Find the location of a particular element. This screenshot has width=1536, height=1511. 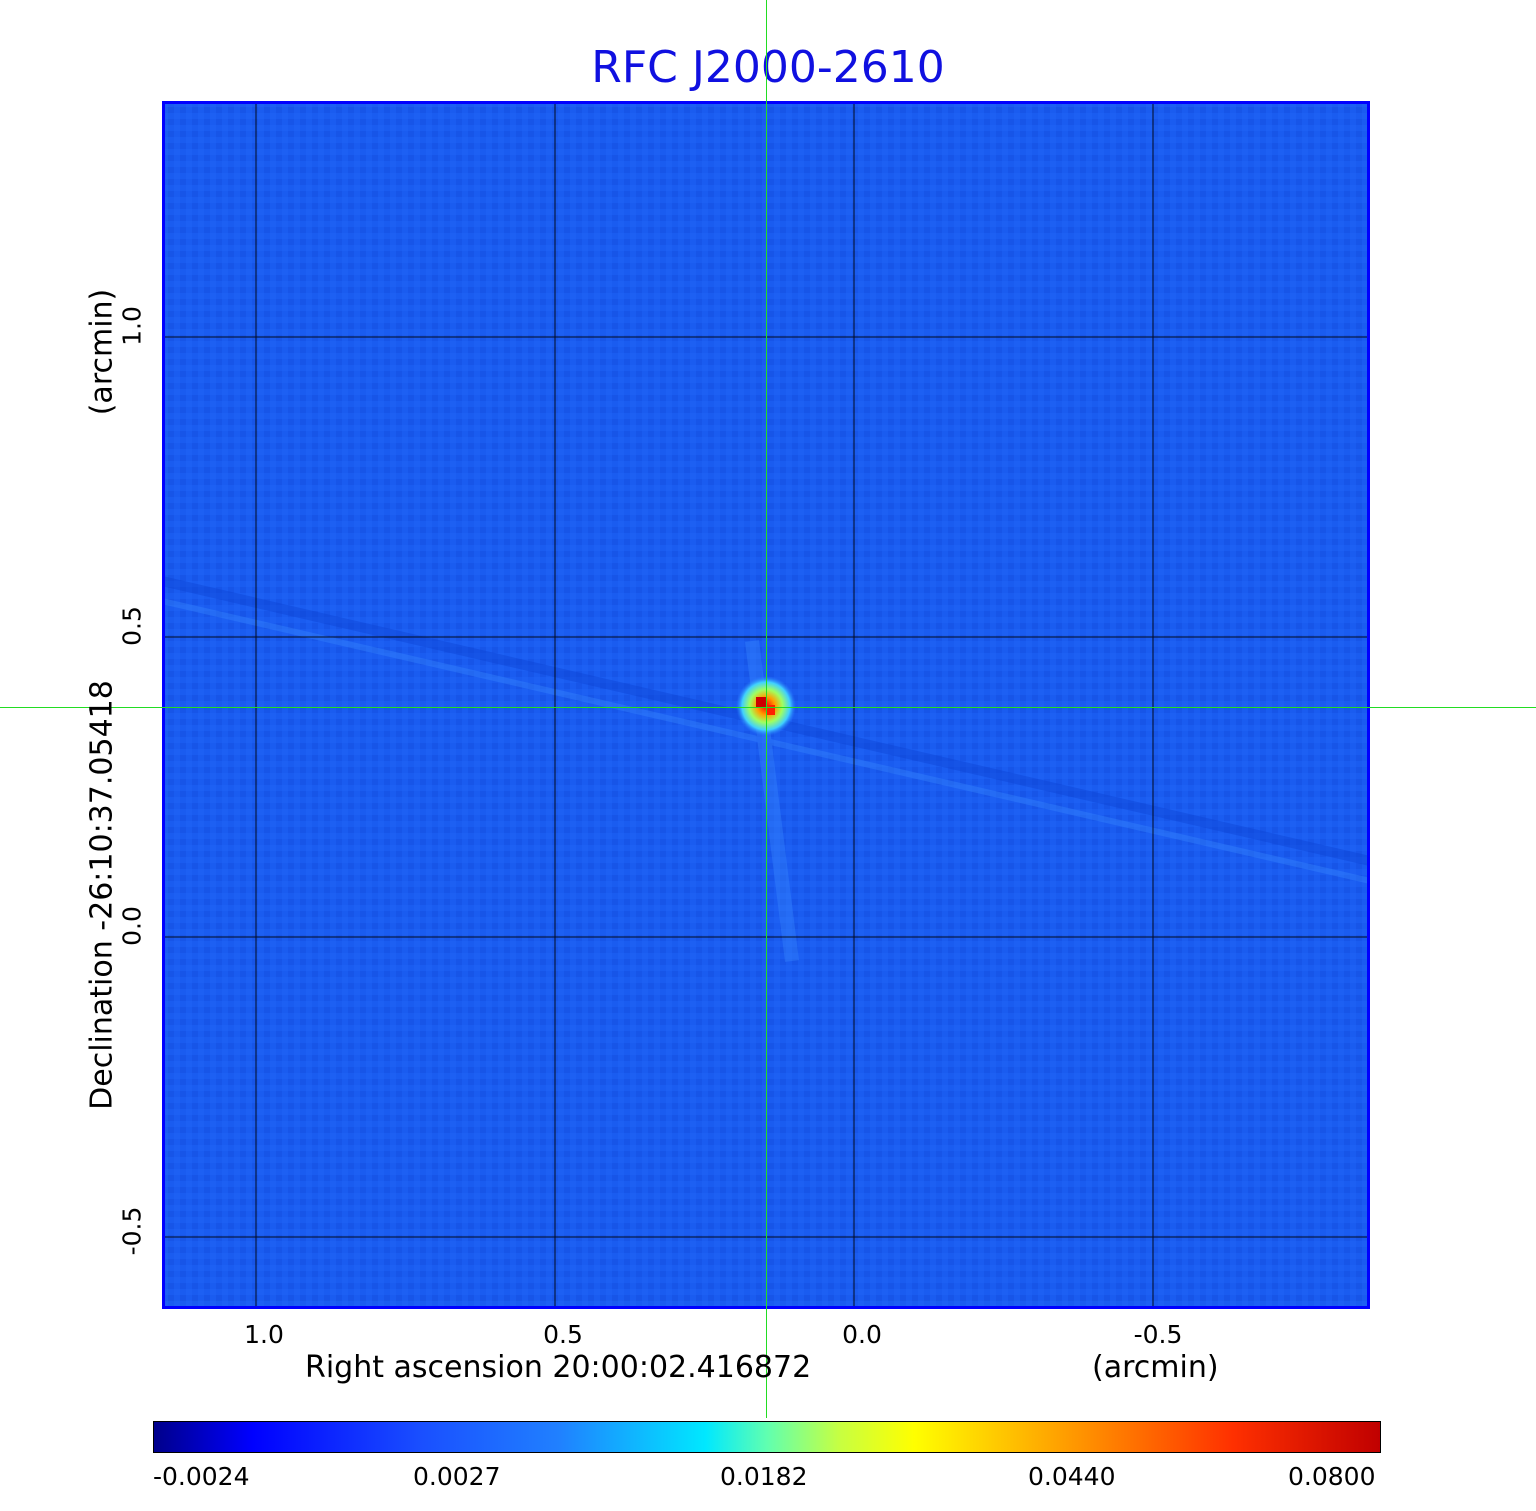

colorbar is located at coordinates (767, 1437).